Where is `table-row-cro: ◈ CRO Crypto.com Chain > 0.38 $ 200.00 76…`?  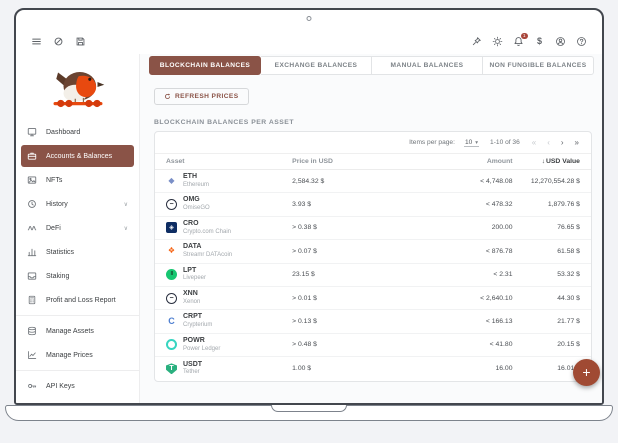 table-row-cro: ◈ CRO Crypto.com Chain > 0.38 $ 200.00 76… is located at coordinates (373, 229).